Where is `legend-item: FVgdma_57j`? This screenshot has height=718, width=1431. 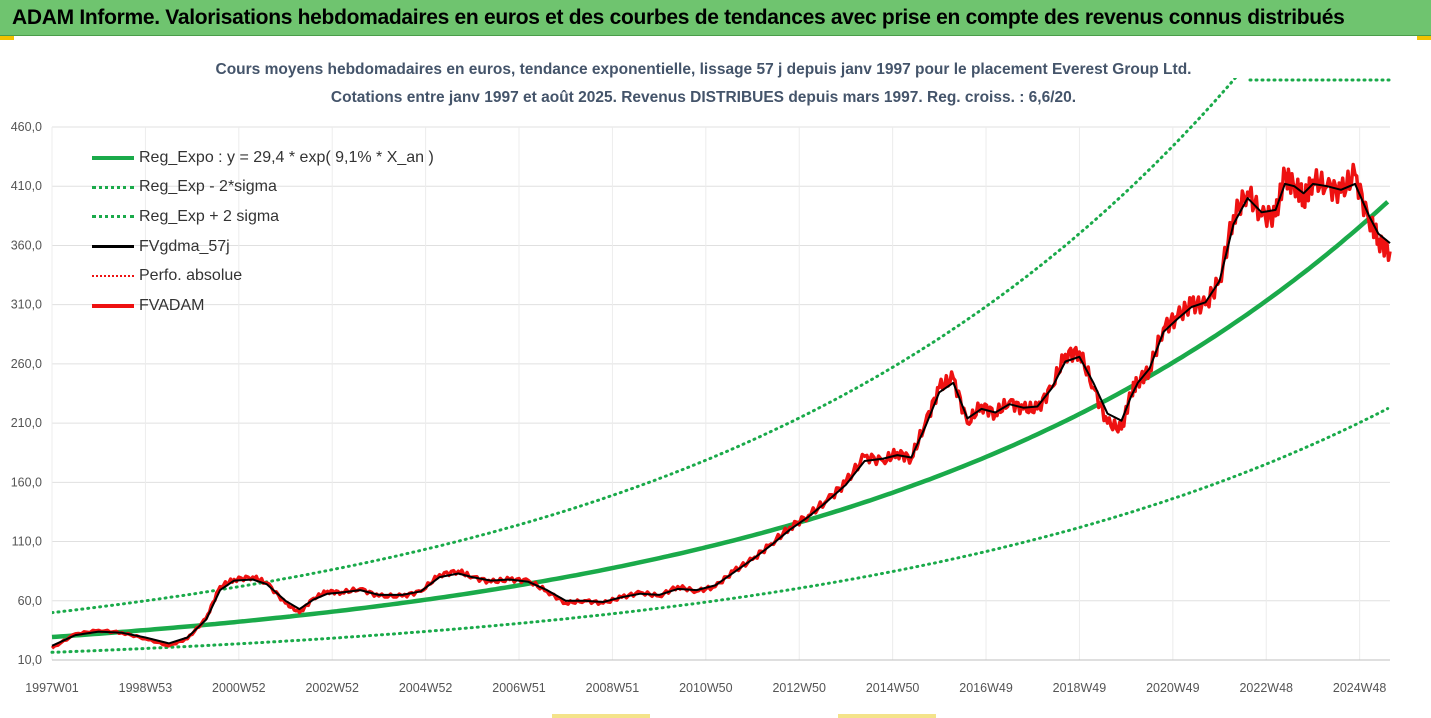
legend-item: FVgdma_57j is located at coordinates (263, 247).